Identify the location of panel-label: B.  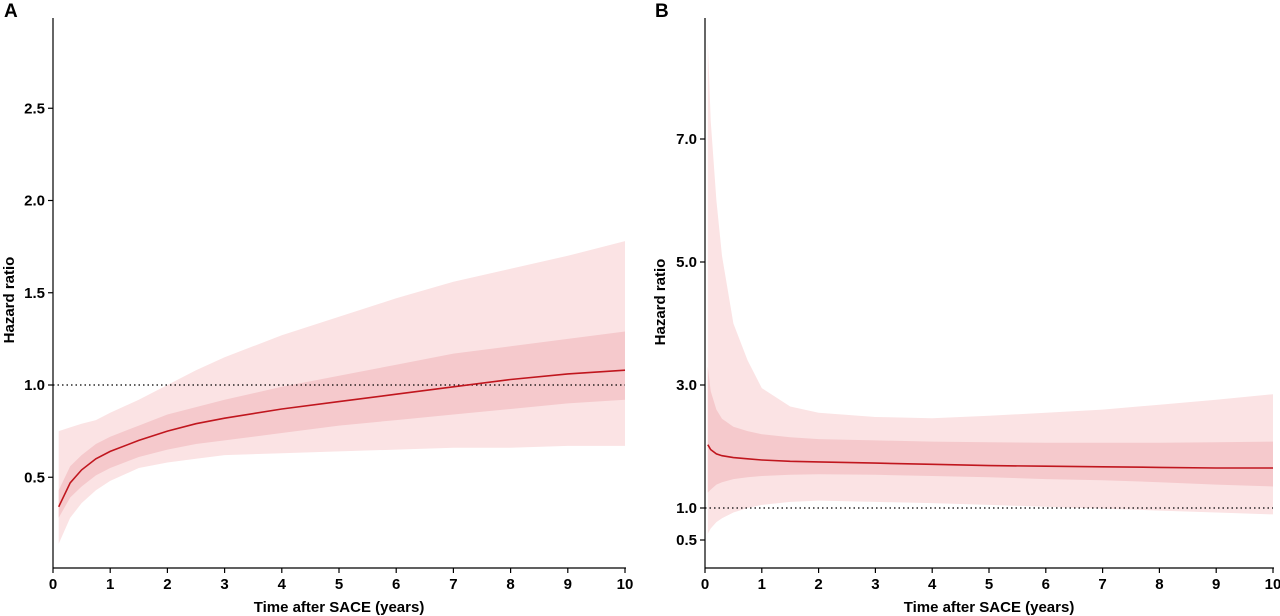
(662, 11).